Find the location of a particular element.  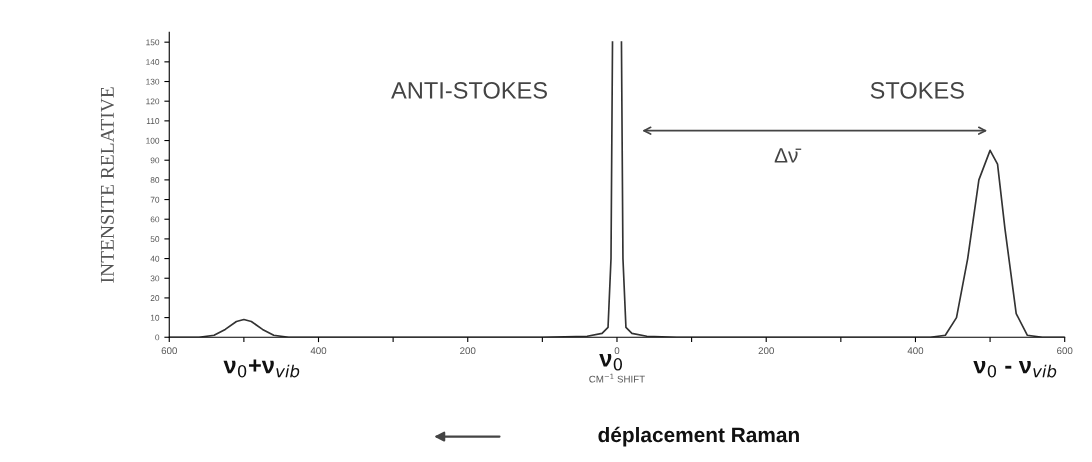

text: déplacement Raman is located at coordinates (698, 436).